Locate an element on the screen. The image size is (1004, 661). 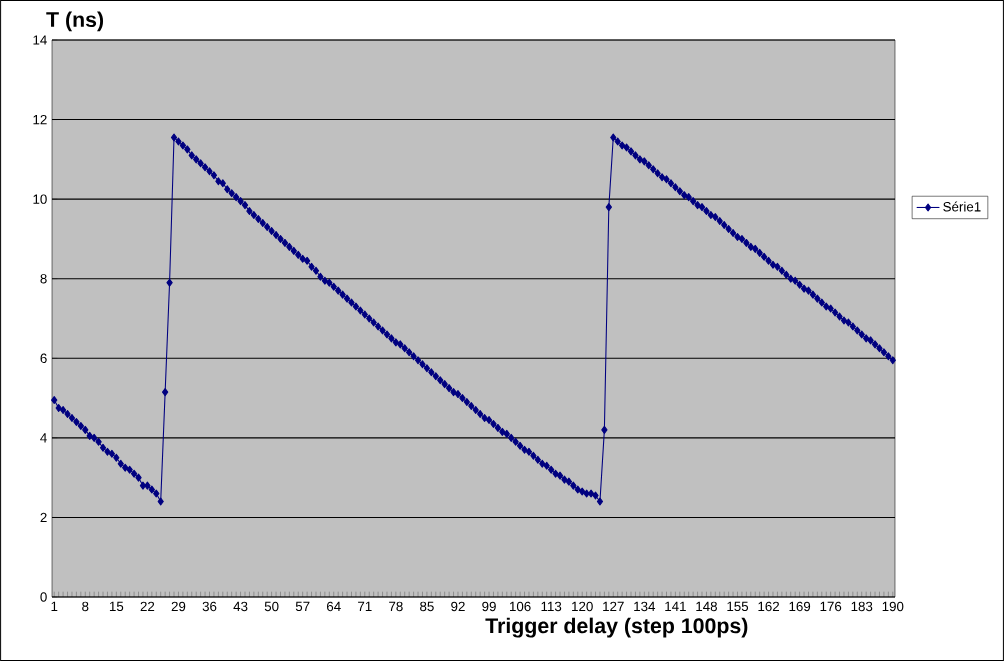
x-tick-label: 43 is located at coordinates (240, 606).